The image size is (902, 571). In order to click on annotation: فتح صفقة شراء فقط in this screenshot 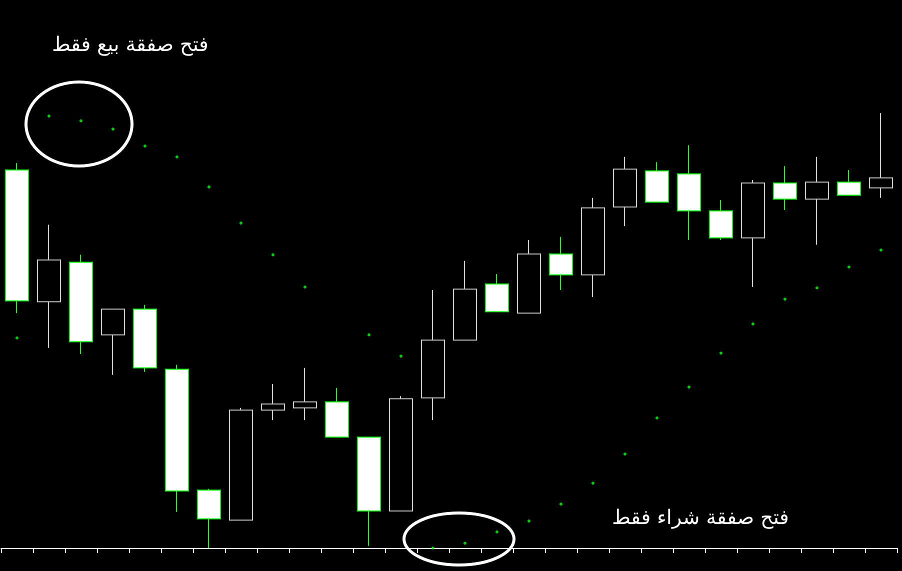, I will do `click(700, 517)`.